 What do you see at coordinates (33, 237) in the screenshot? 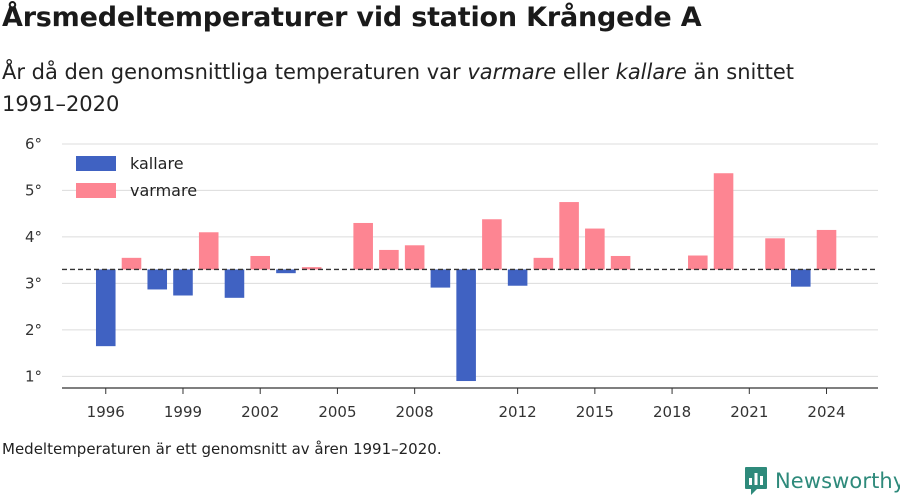
I see `y-tick-label: 4°` at bounding box center [33, 237].